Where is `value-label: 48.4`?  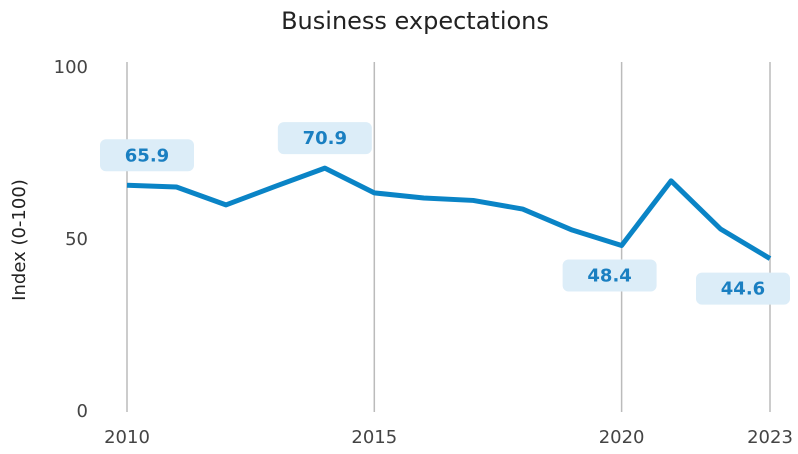 value-label: 48.4 is located at coordinates (609, 276).